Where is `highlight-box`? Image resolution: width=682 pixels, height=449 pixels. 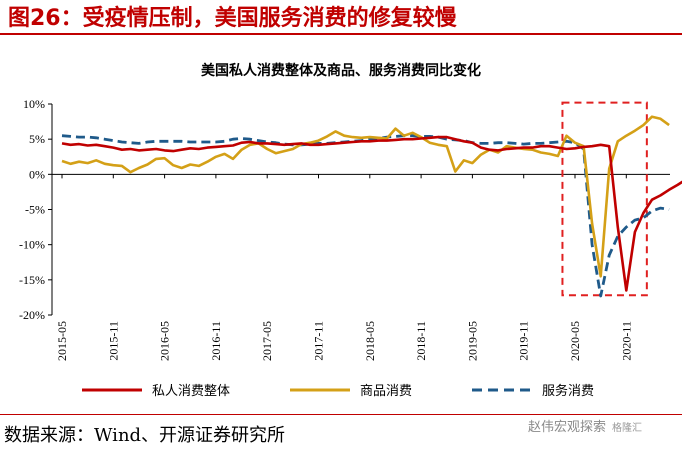
highlight-box is located at coordinates (604, 199).